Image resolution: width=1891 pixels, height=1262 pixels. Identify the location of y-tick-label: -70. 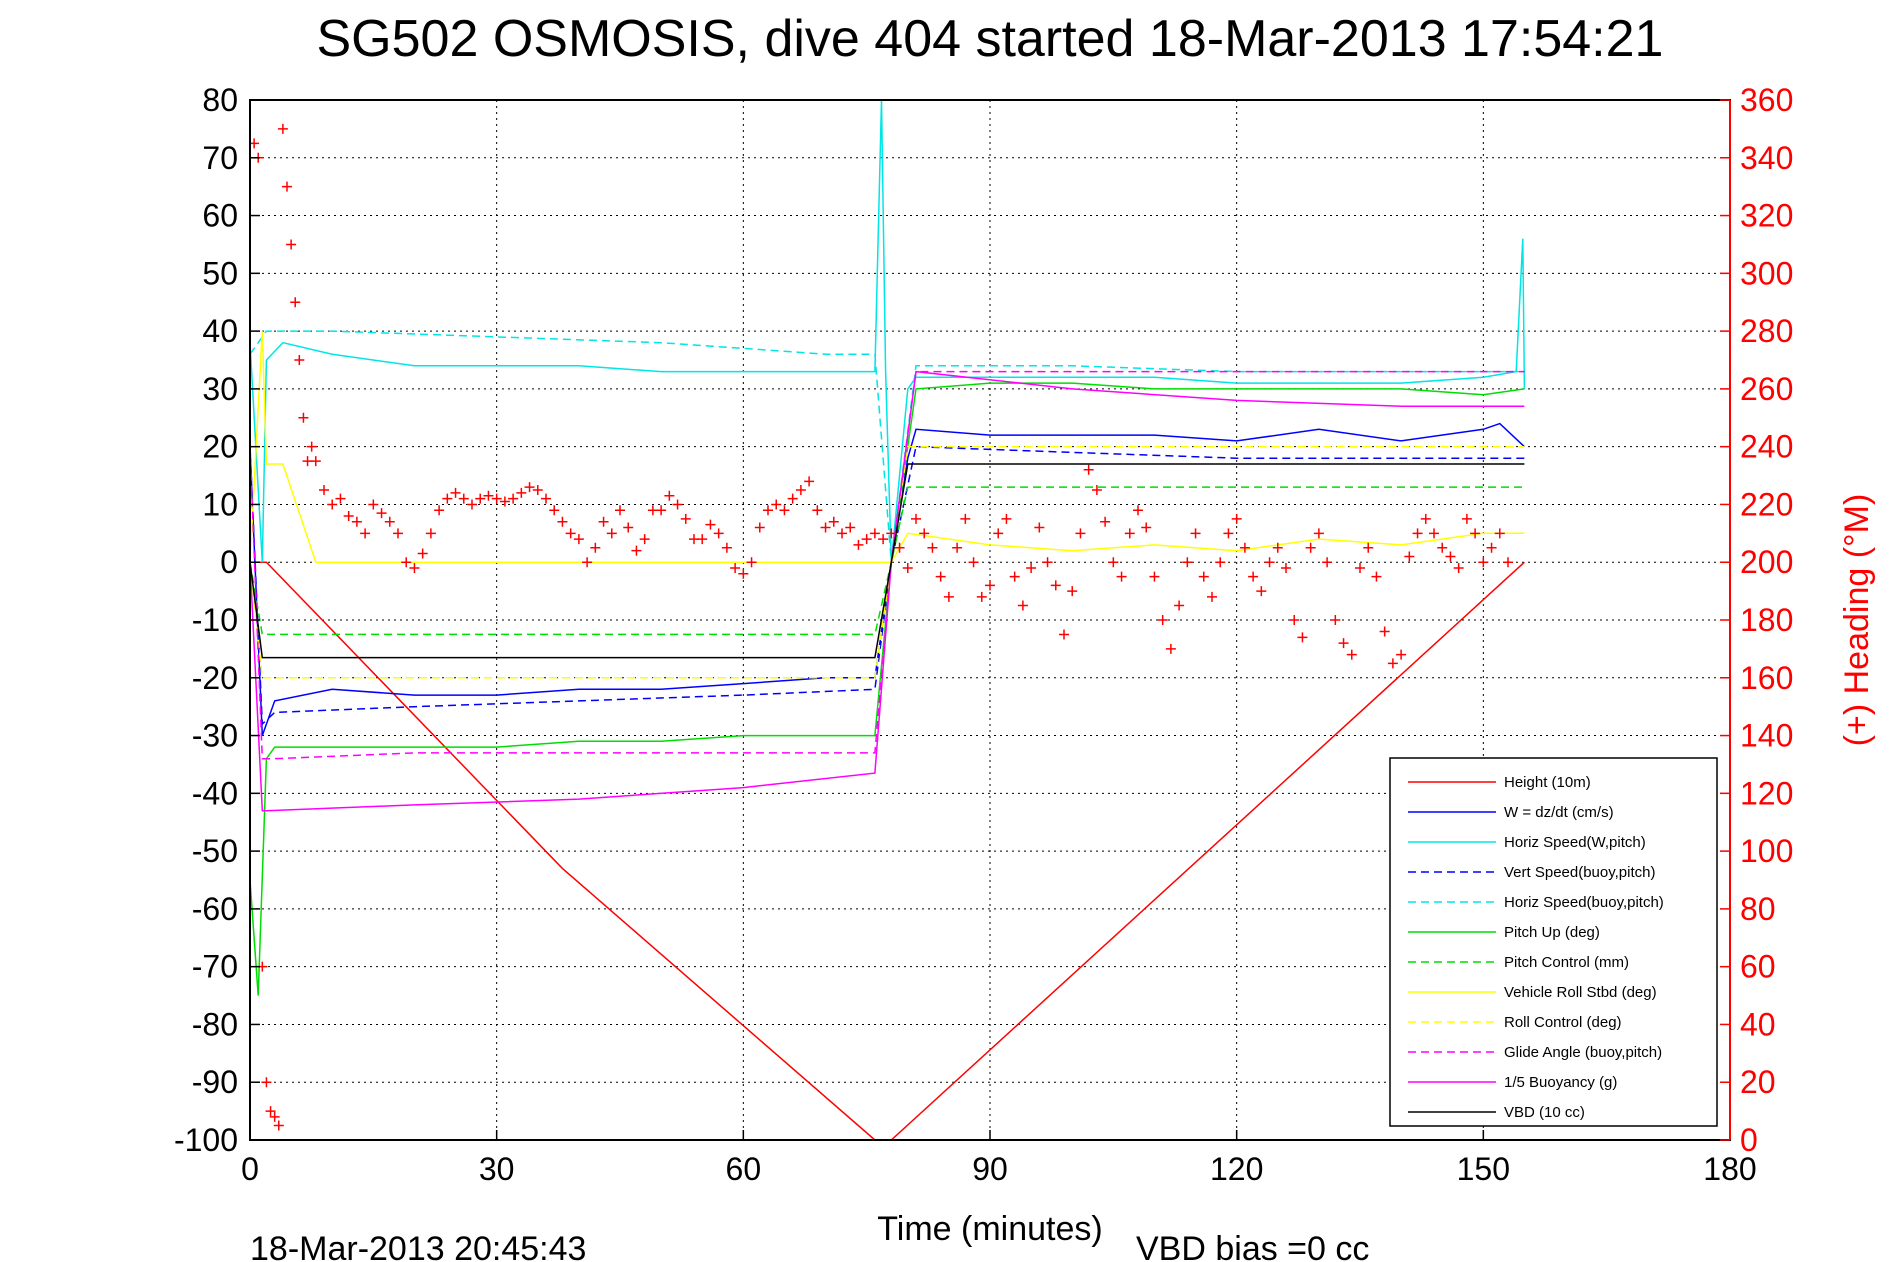
(215, 967).